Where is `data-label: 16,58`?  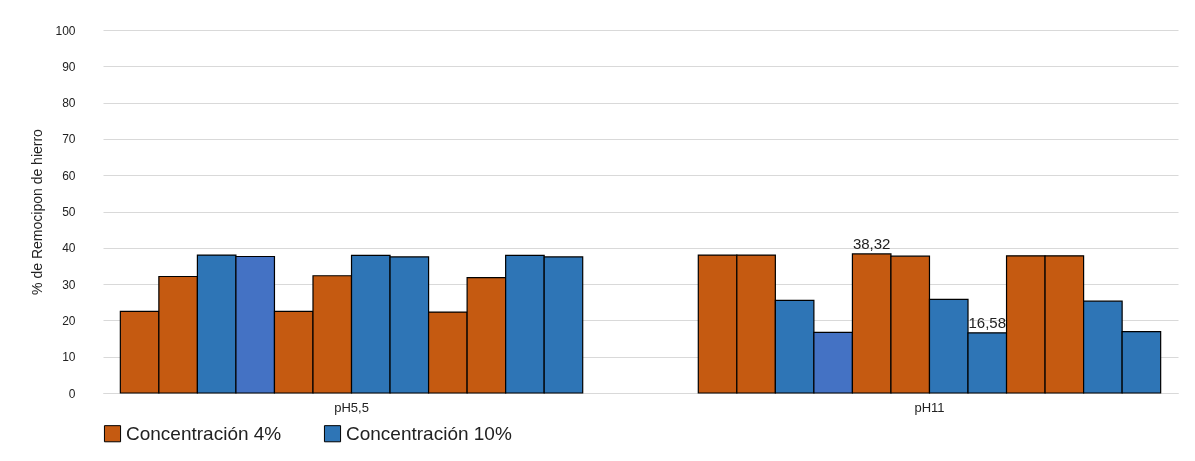
data-label: 16,58 is located at coordinates (987, 322).